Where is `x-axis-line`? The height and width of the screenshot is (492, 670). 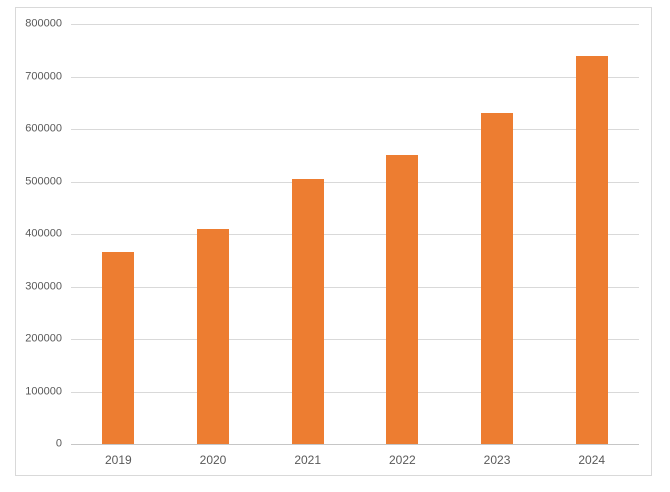
x-axis-line is located at coordinates (355, 444).